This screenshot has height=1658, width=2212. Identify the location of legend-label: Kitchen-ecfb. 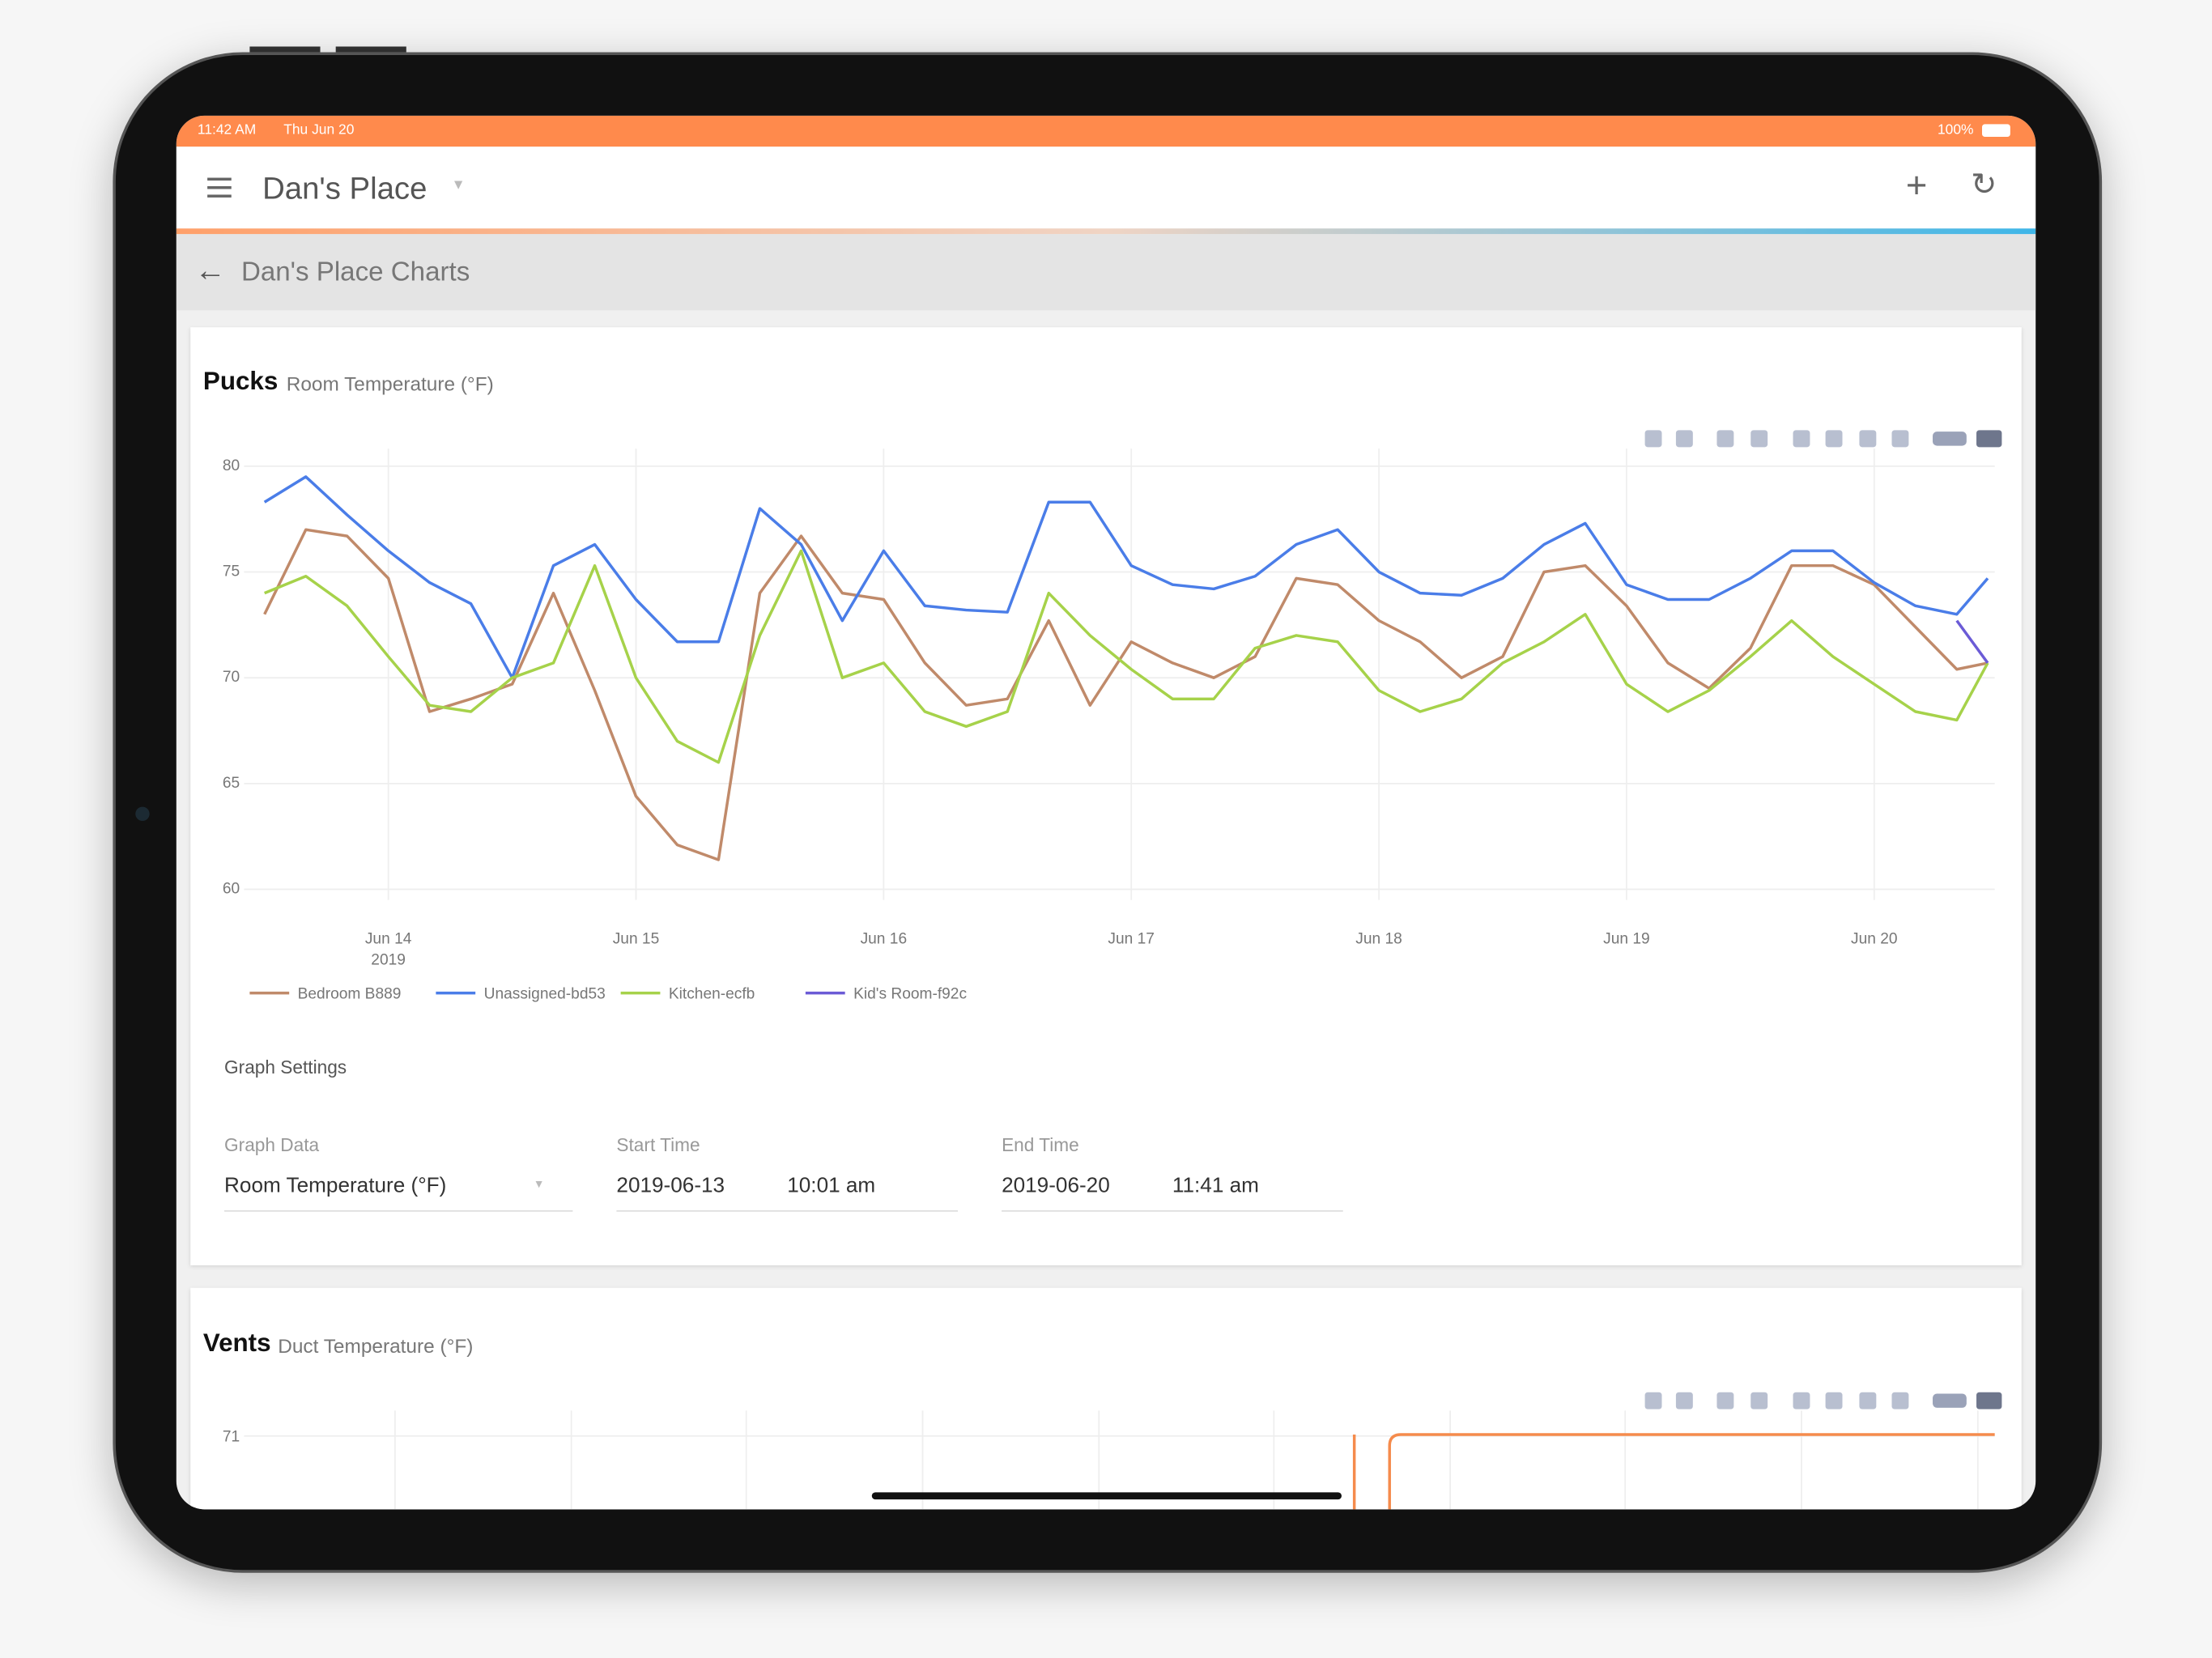
(712, 993).